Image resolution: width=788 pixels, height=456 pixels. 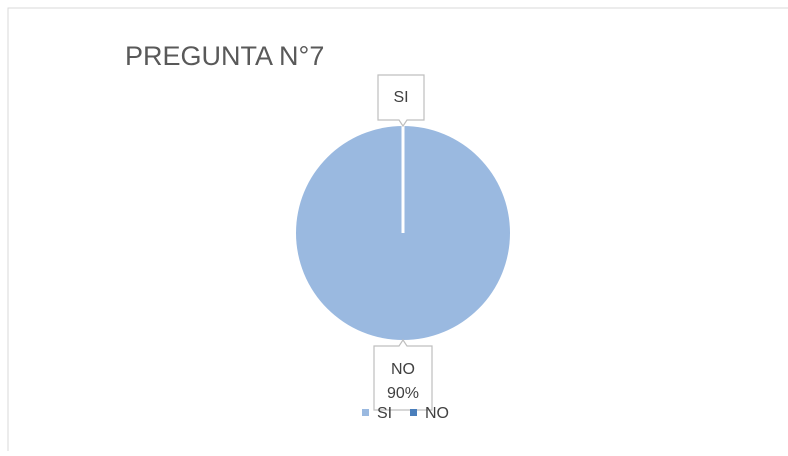 What do you see at coordinates (224, 56) in the screenshot?
I see `chart-title: PREGUNTA N°7` at bounding box center [224, 56].